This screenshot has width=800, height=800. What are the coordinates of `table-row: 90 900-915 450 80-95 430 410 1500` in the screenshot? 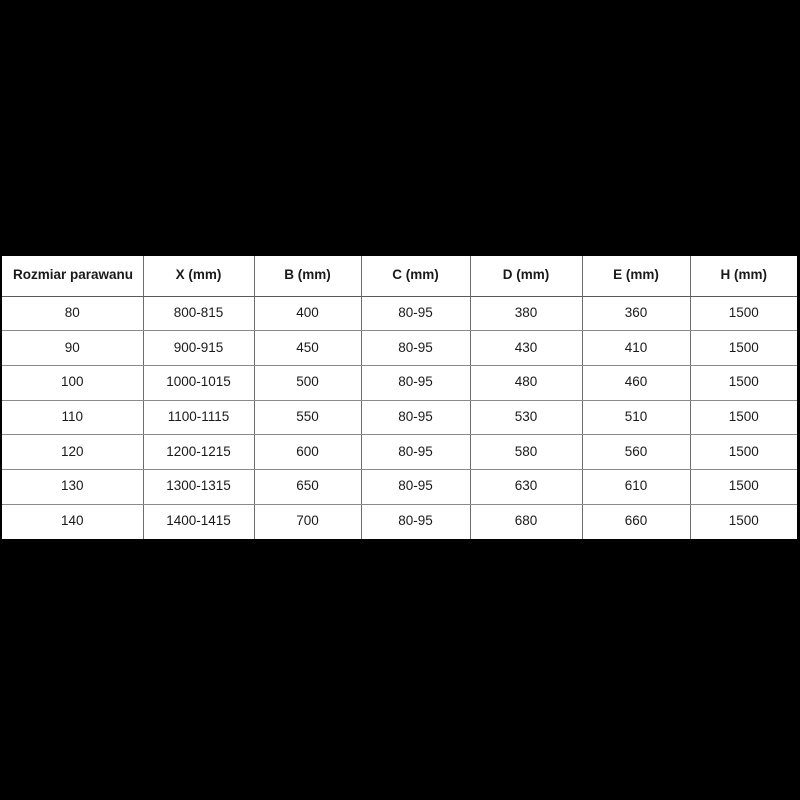 It's located at (399, 348).